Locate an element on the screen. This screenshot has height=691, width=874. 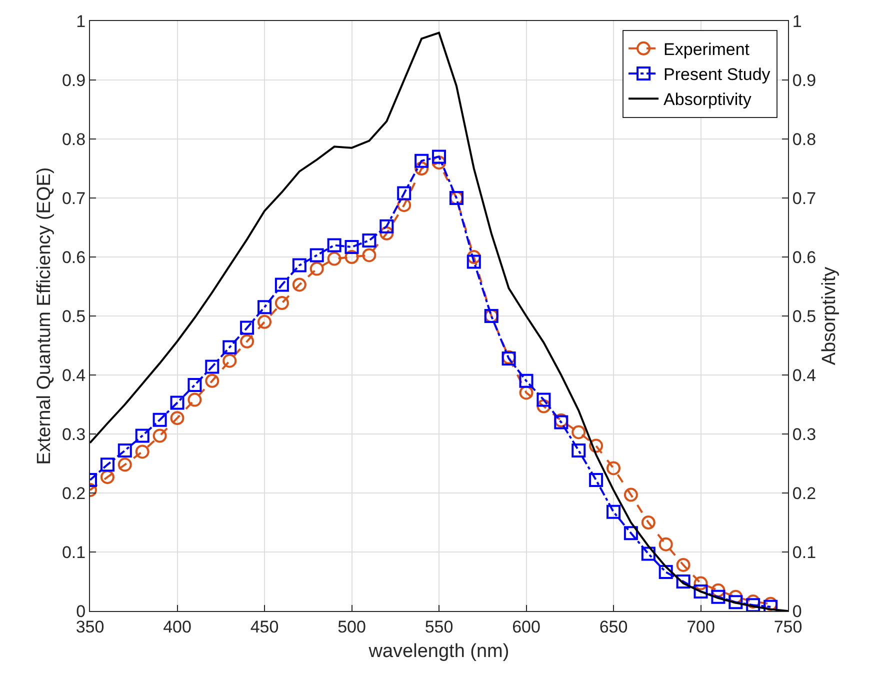
y2-tick-label: 0.9 is located at coordinates (804, 80).